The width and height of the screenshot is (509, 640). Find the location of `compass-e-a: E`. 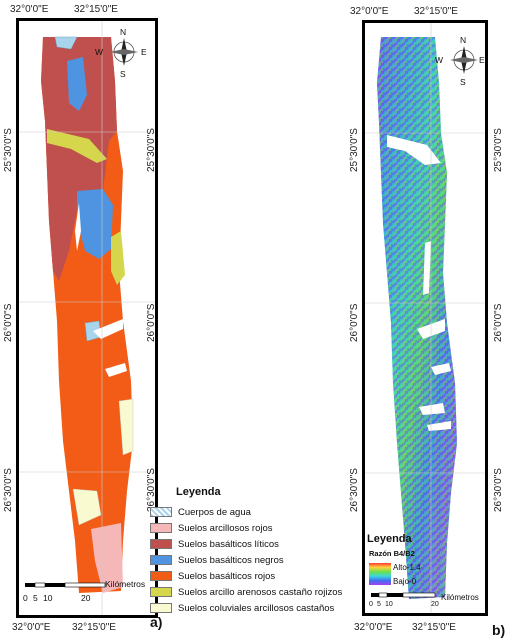

compass-e-a: E is located at coordinates (144, 52).